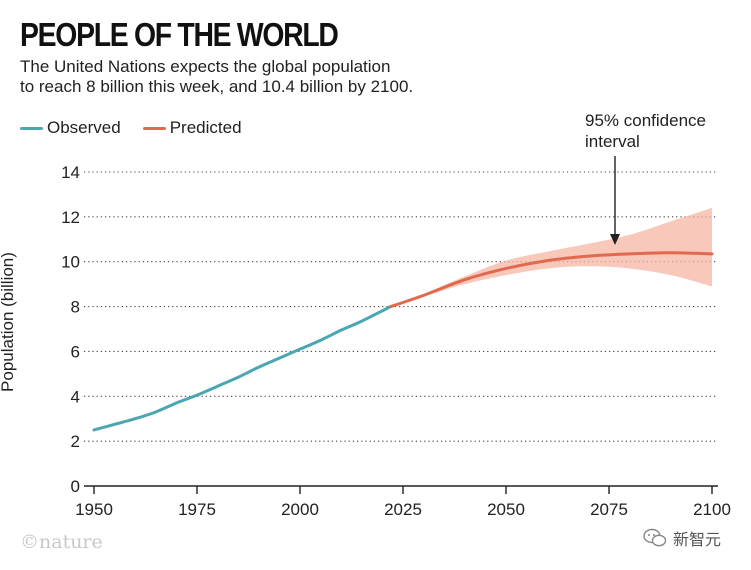 The height and width of the screenshot is (570, 751). Describe the element at coordinates (645, 120) in the screenshot. I see `annotation-line-1: 95% confidence` at that location.